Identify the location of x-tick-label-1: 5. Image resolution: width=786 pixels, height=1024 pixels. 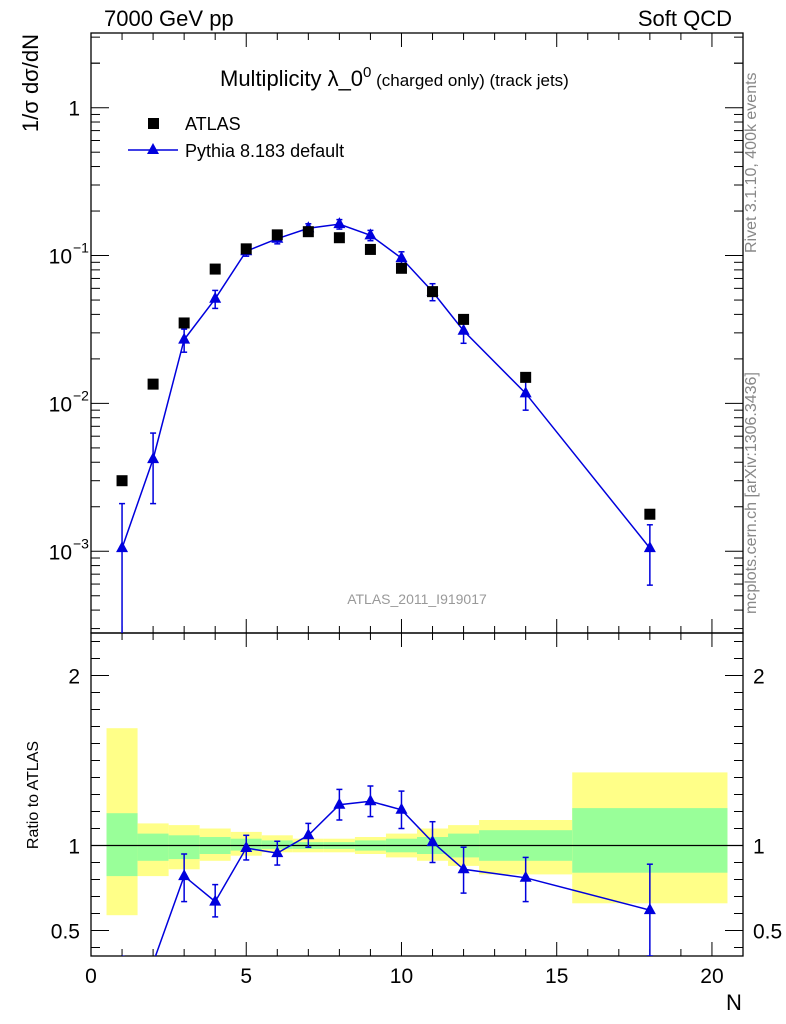
(246, 976).